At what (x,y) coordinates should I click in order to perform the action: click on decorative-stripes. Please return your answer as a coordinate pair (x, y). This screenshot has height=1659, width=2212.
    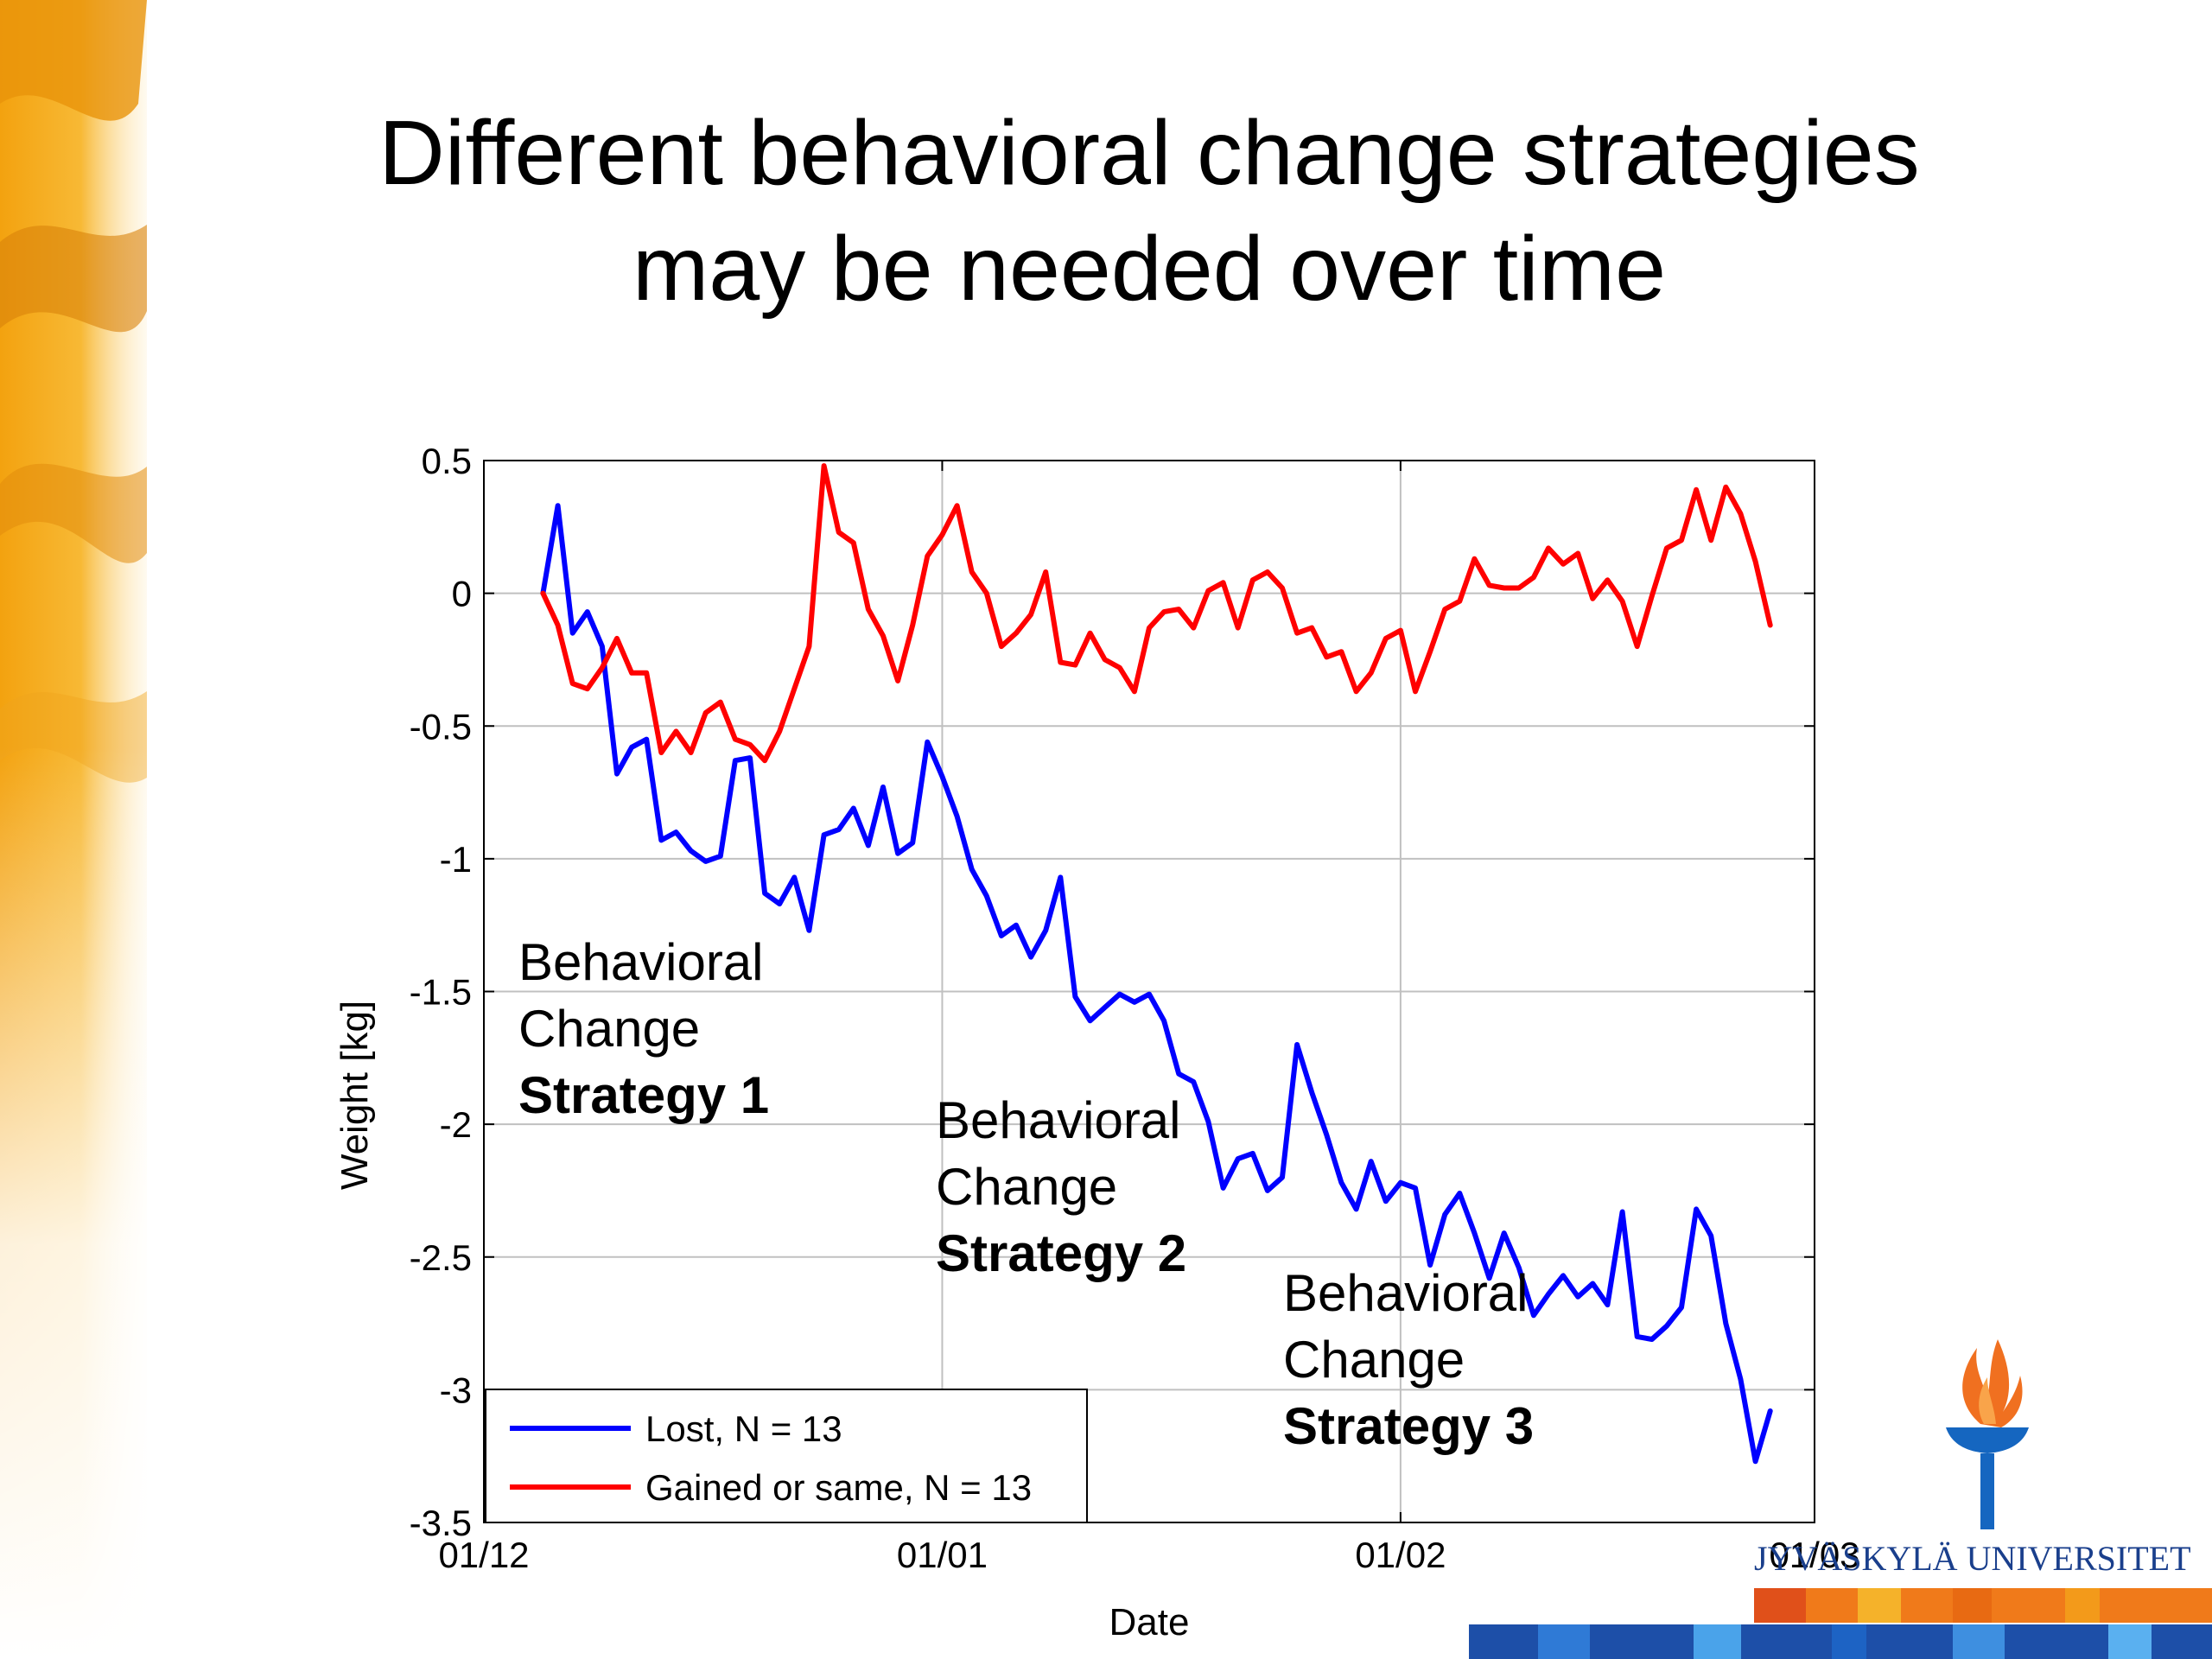
    Looking at the image, I should click on (1840, 1623).